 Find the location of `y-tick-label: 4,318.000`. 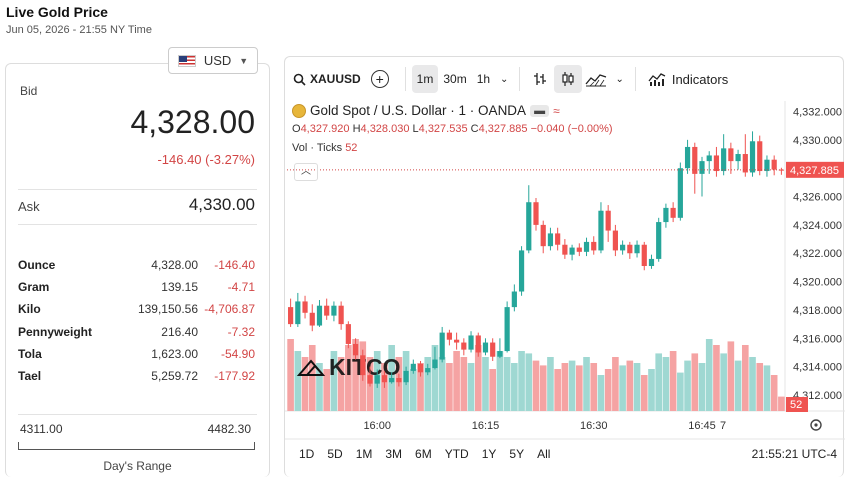

y-tick-label: 4,318.000 is located at coordinates (817, 311).